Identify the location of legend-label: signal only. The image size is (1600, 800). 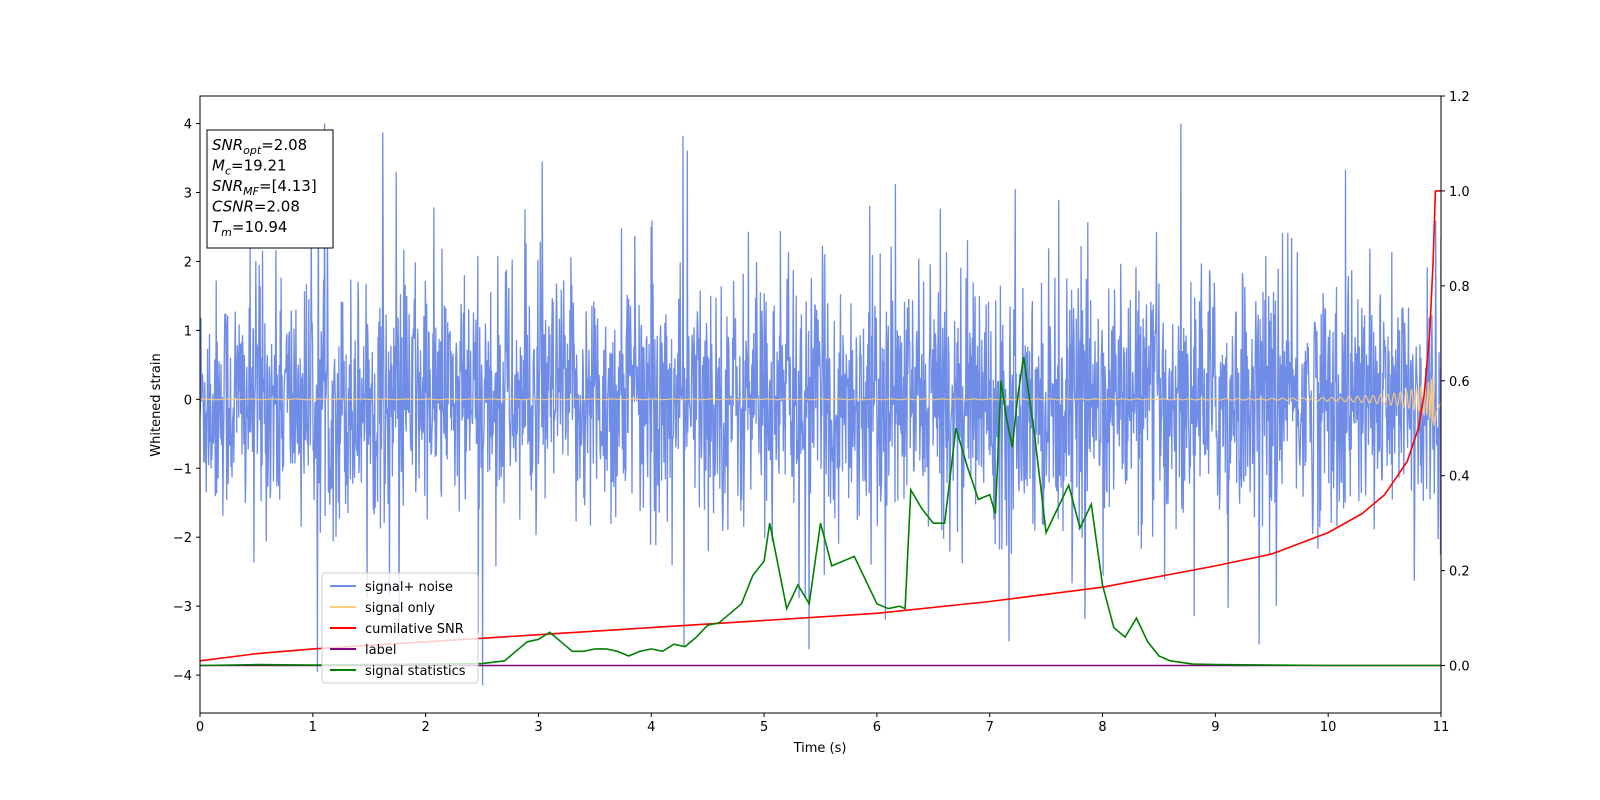
(400, 608).